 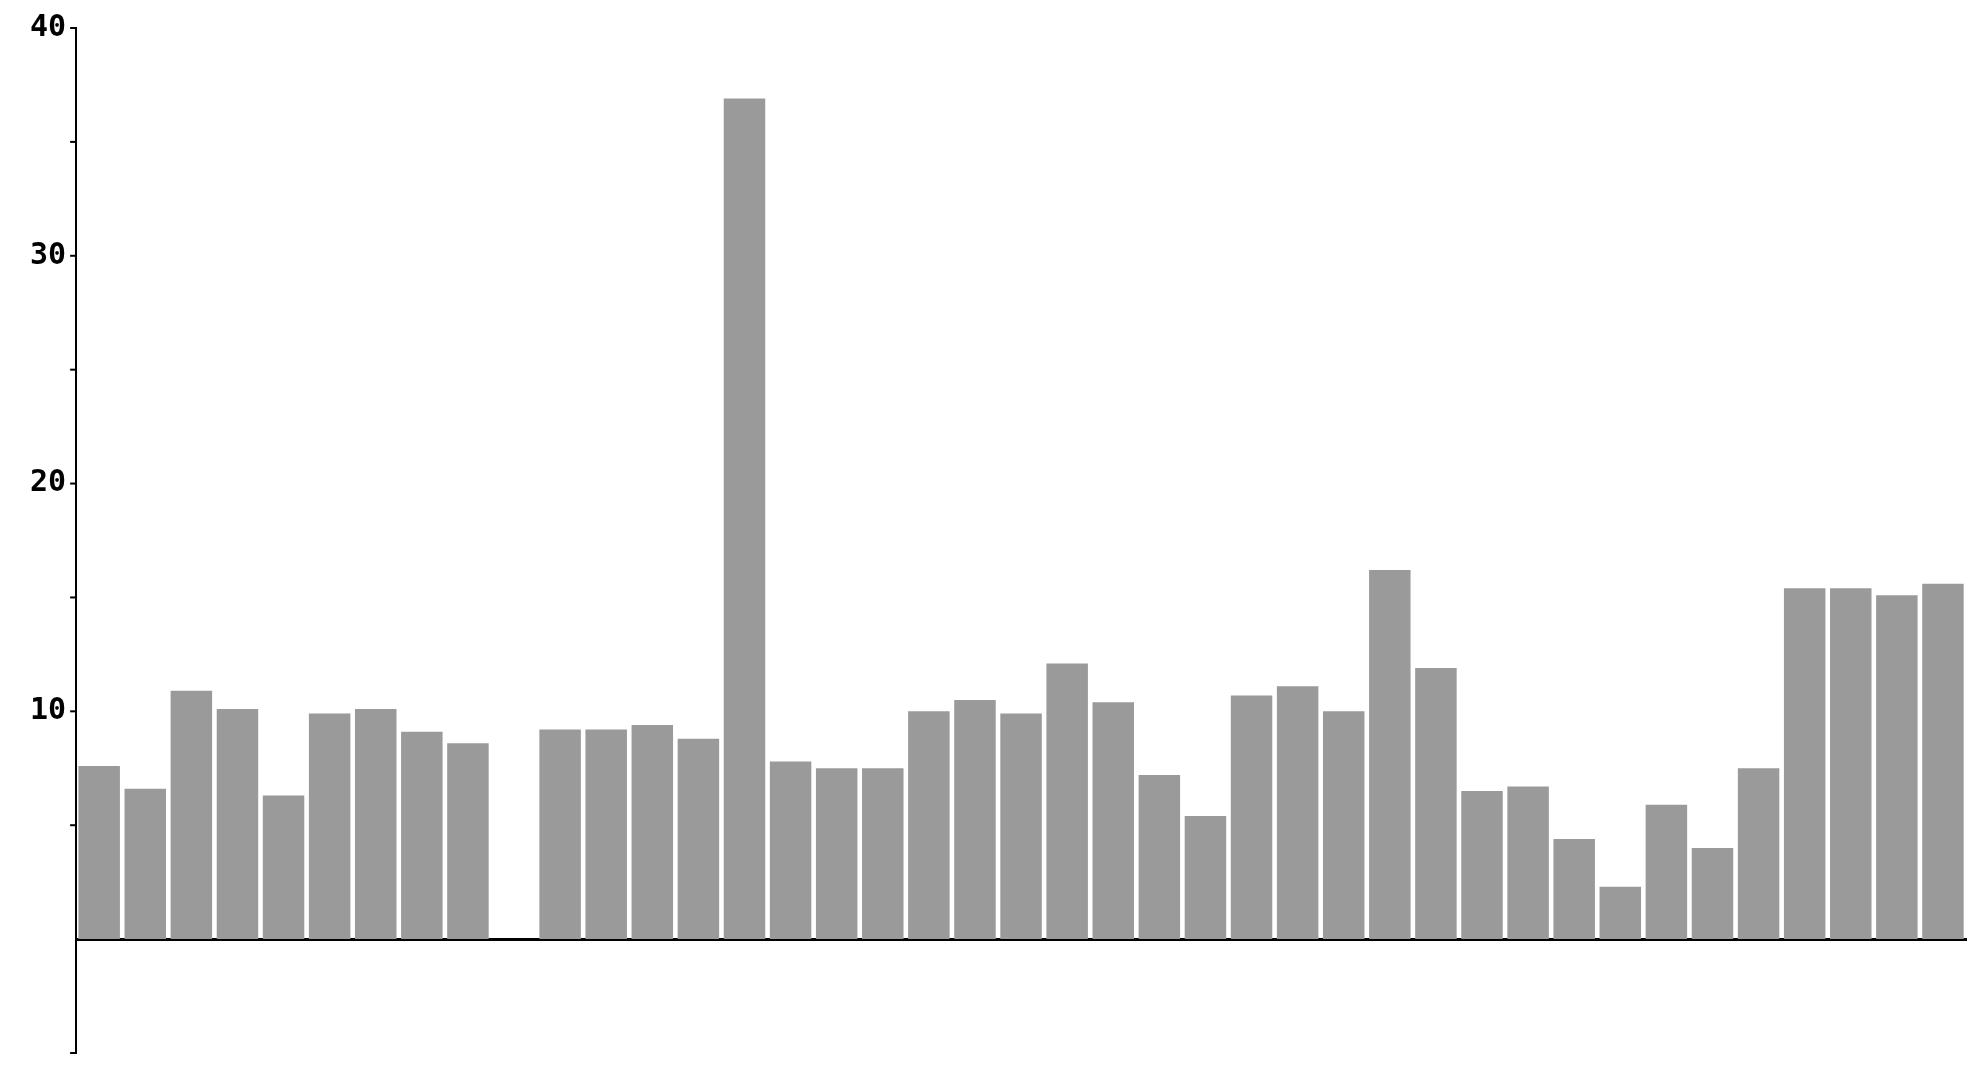 I want to click on y-tick-label: 20, so click(x=48, y=481).